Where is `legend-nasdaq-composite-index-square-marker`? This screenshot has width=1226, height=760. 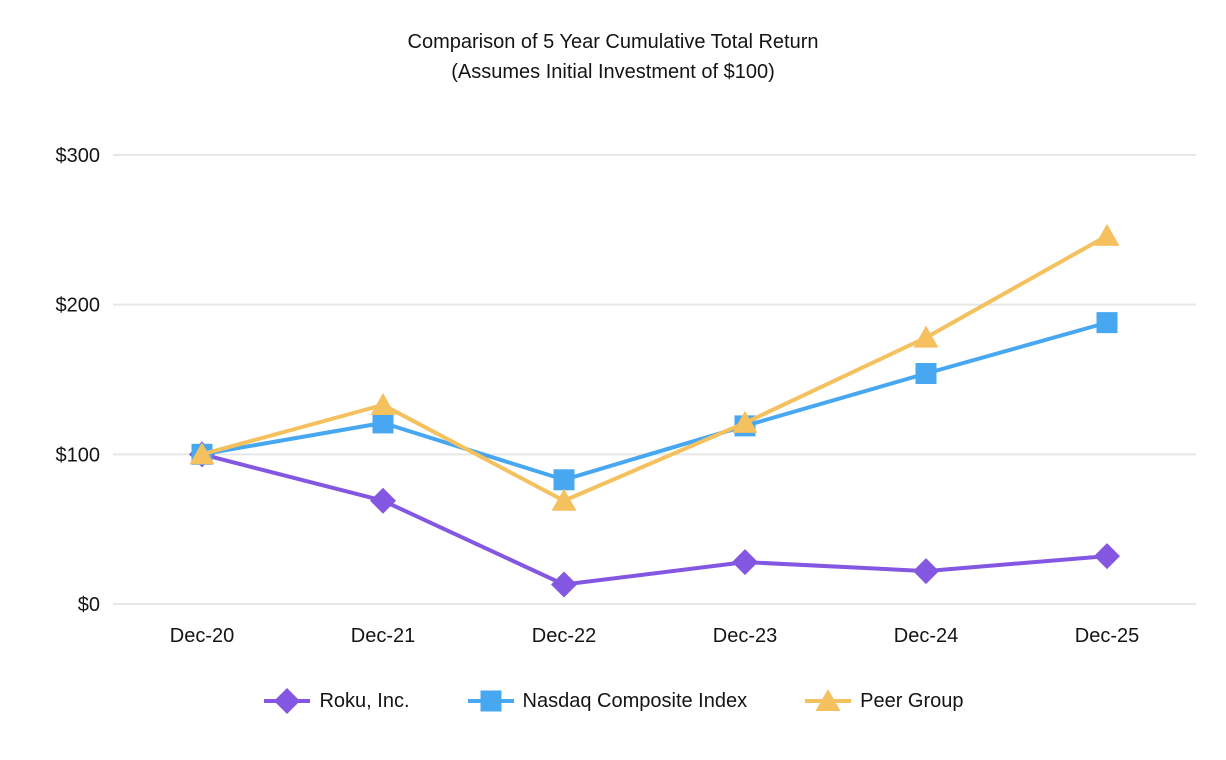 legend-nasdaq-composite-index-square-marker is located at coordinates (491, 701).